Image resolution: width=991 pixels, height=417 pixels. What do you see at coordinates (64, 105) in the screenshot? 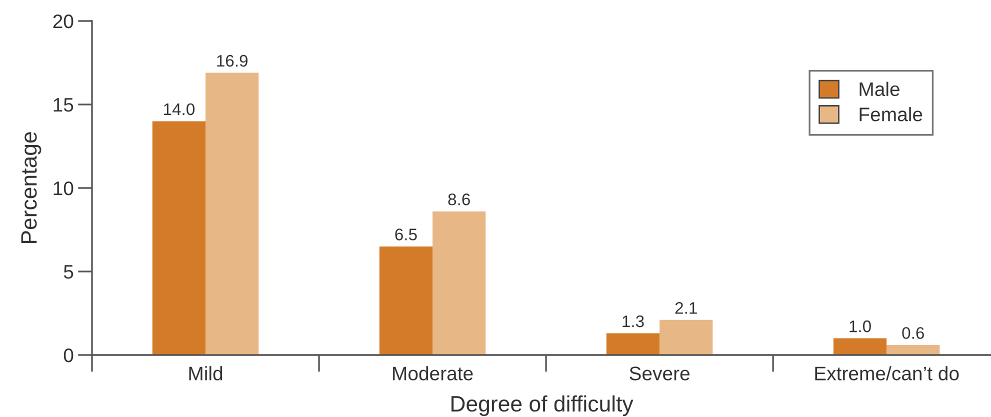
I see `y-tick-label: 15` at bounding box center [64, 105].